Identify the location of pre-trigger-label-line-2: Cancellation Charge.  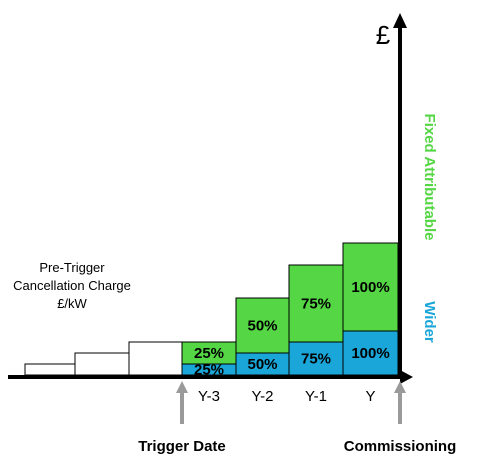
(72, 285).